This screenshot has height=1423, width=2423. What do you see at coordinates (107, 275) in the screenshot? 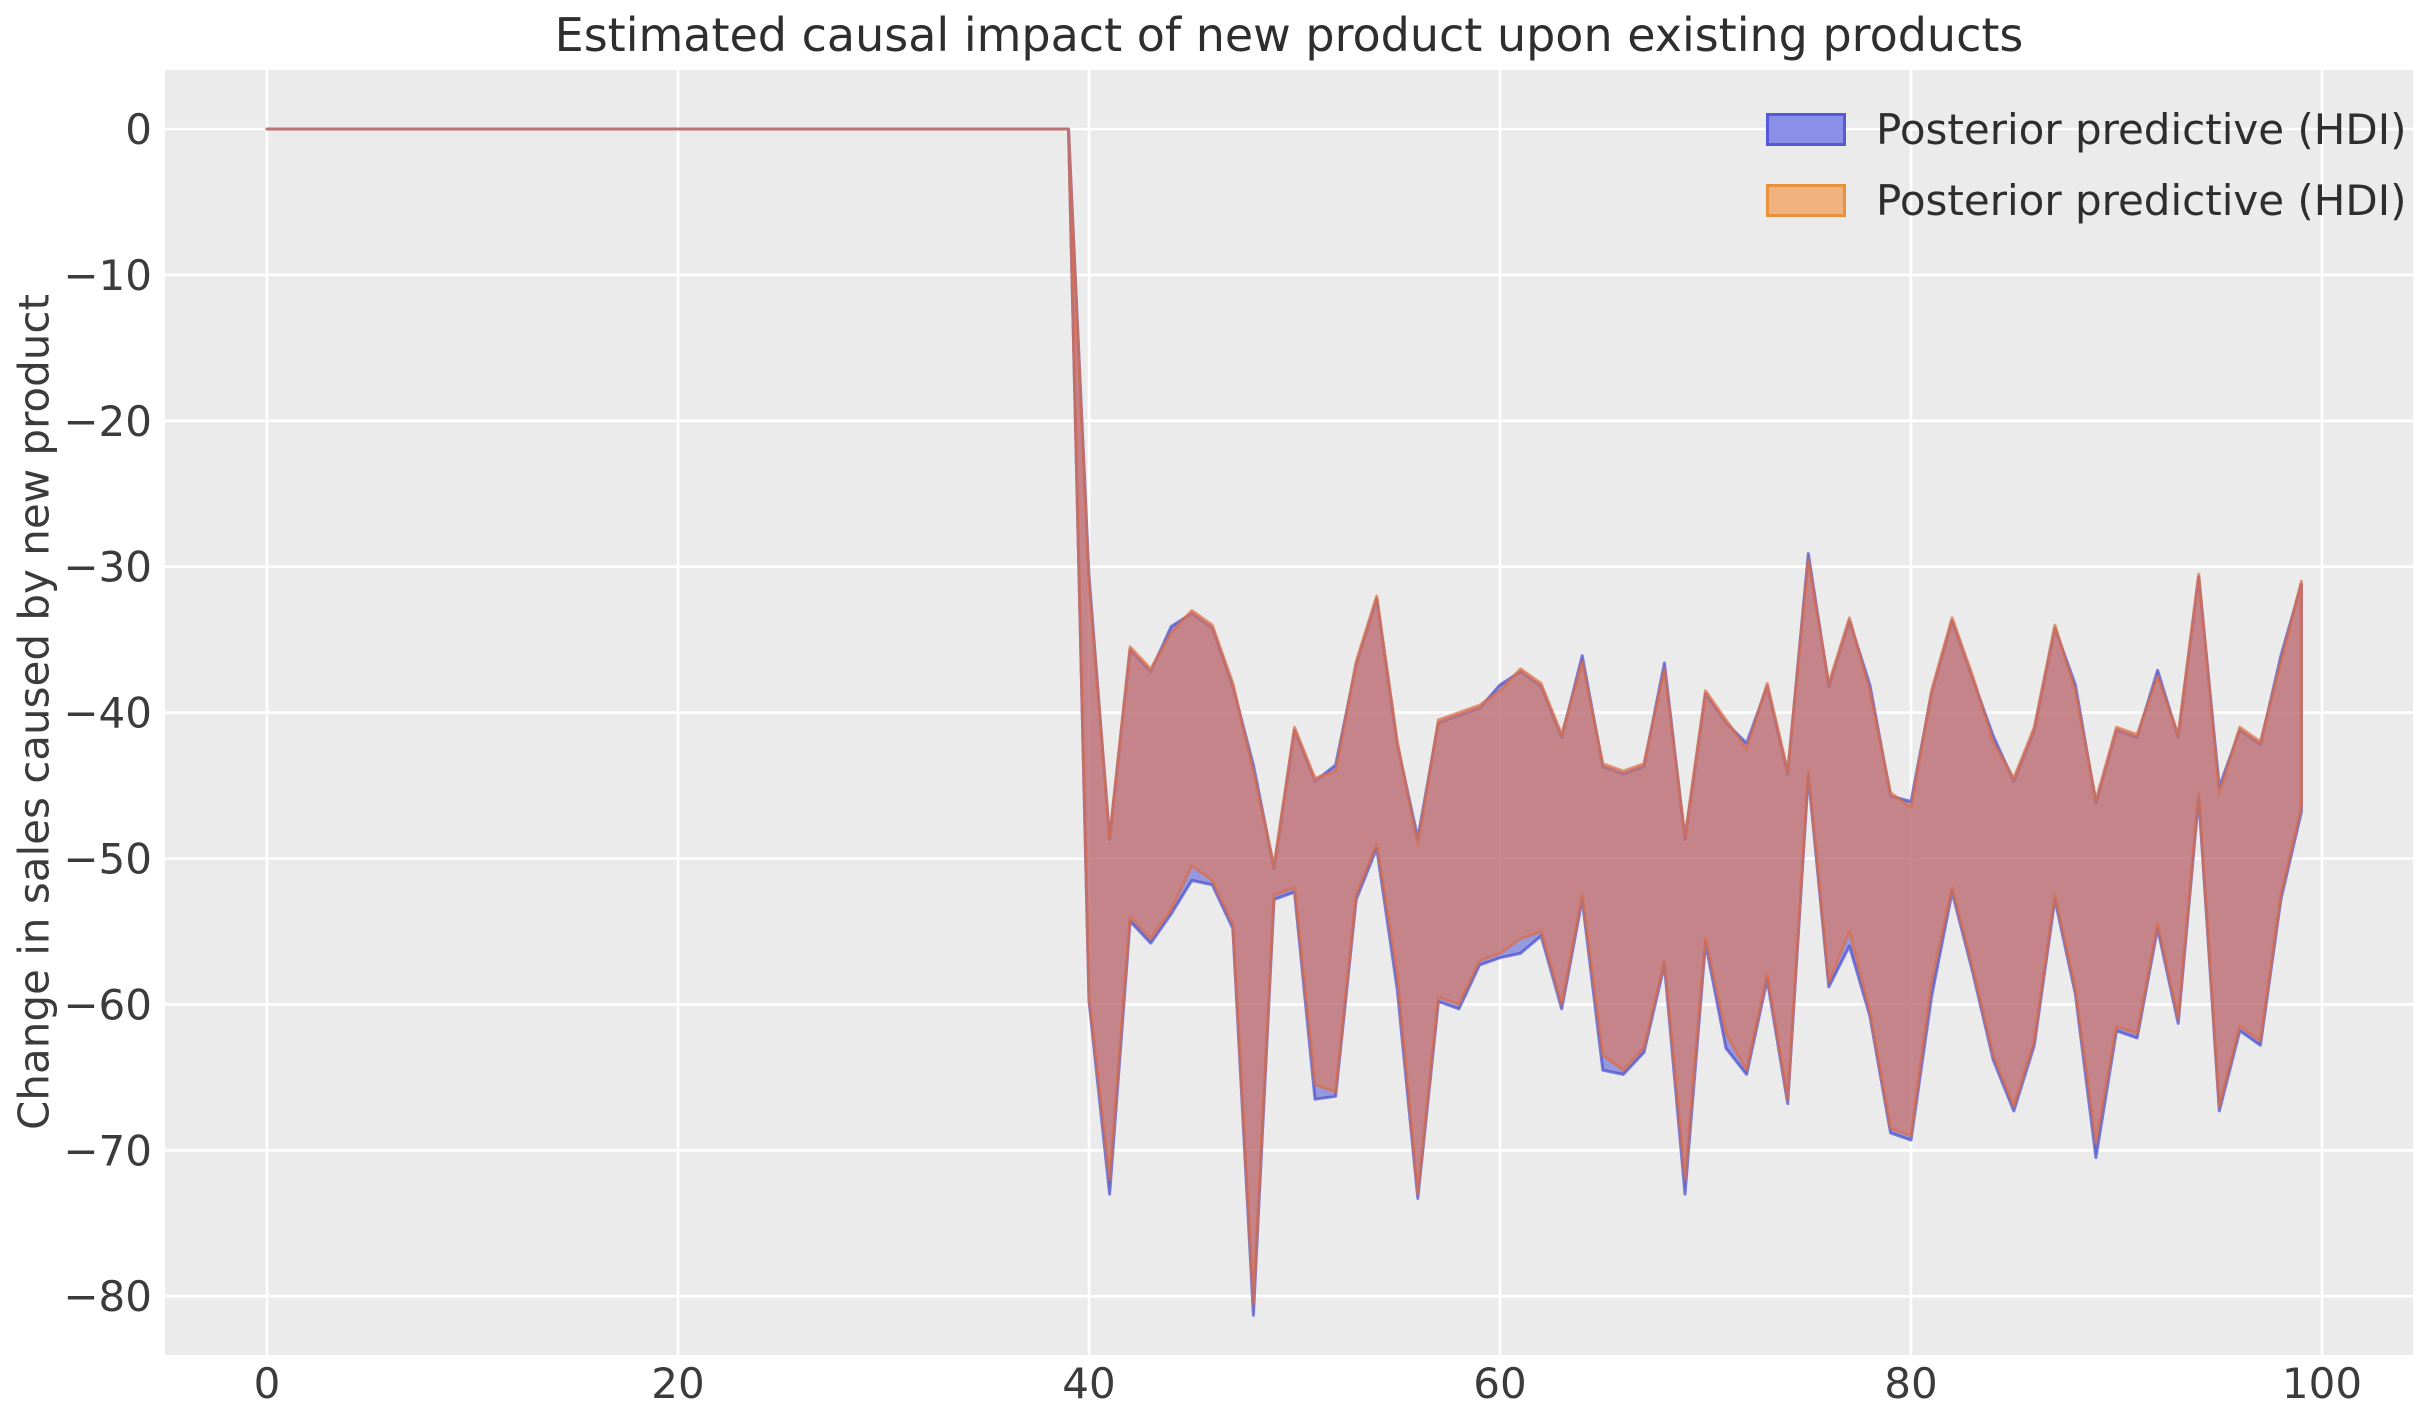
I see `y-tick-label: −10` at bounding box center [107, 275].